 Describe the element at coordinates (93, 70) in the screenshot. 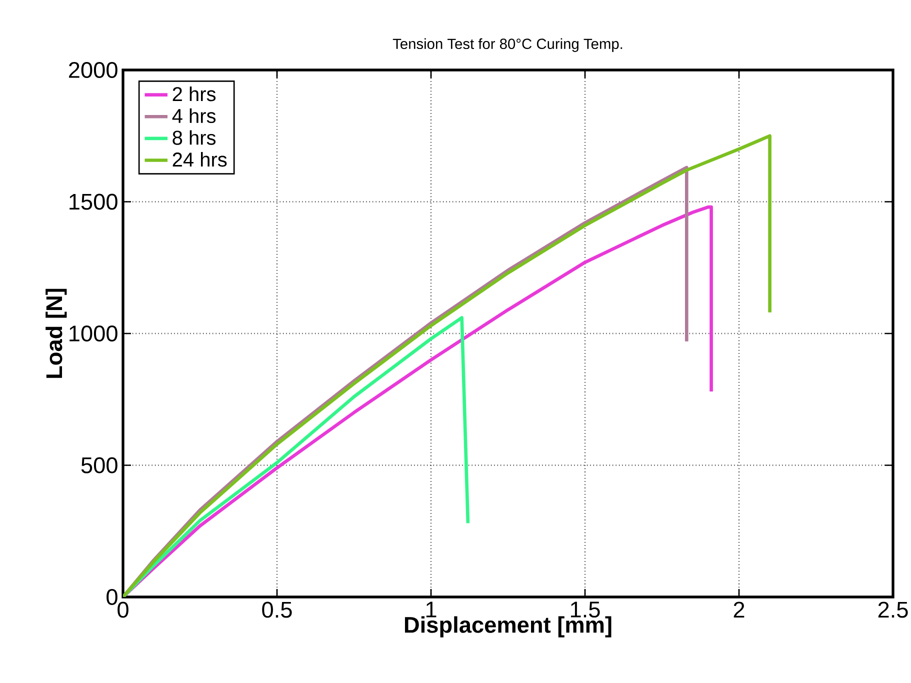

I see `y-tick-label: 2000` at that location.